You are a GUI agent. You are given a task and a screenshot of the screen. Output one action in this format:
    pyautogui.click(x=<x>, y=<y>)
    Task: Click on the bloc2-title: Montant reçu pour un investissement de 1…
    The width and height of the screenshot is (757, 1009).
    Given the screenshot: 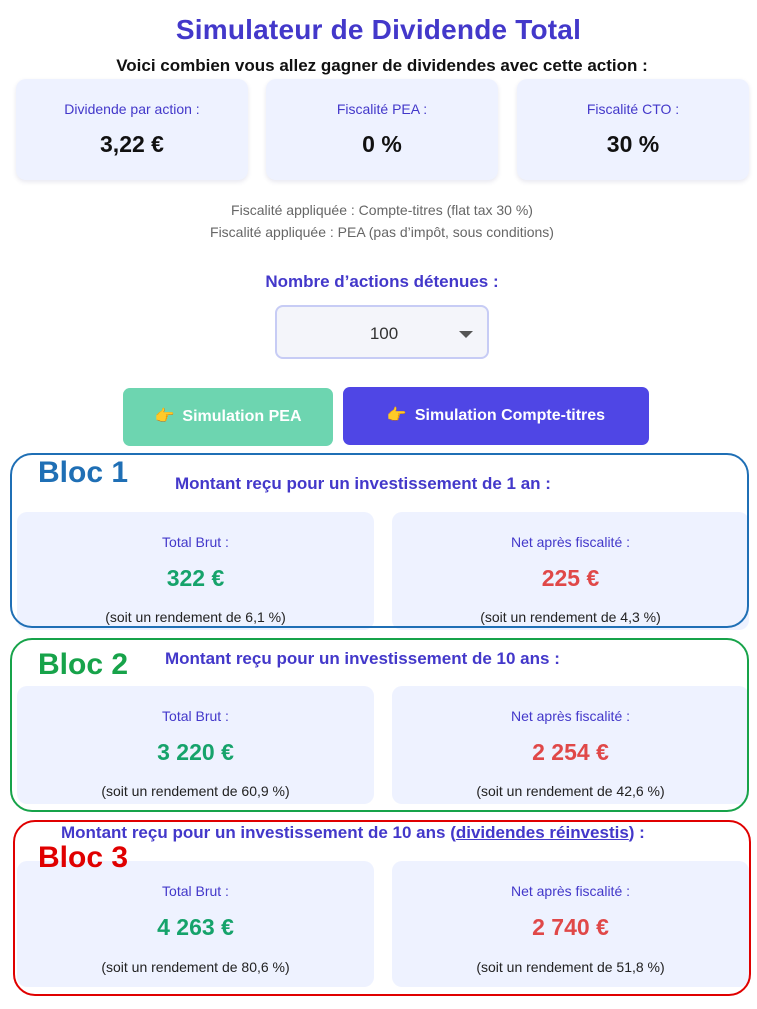 What is the action you would take?
    pyautogui.click(x=362, y=658)
    